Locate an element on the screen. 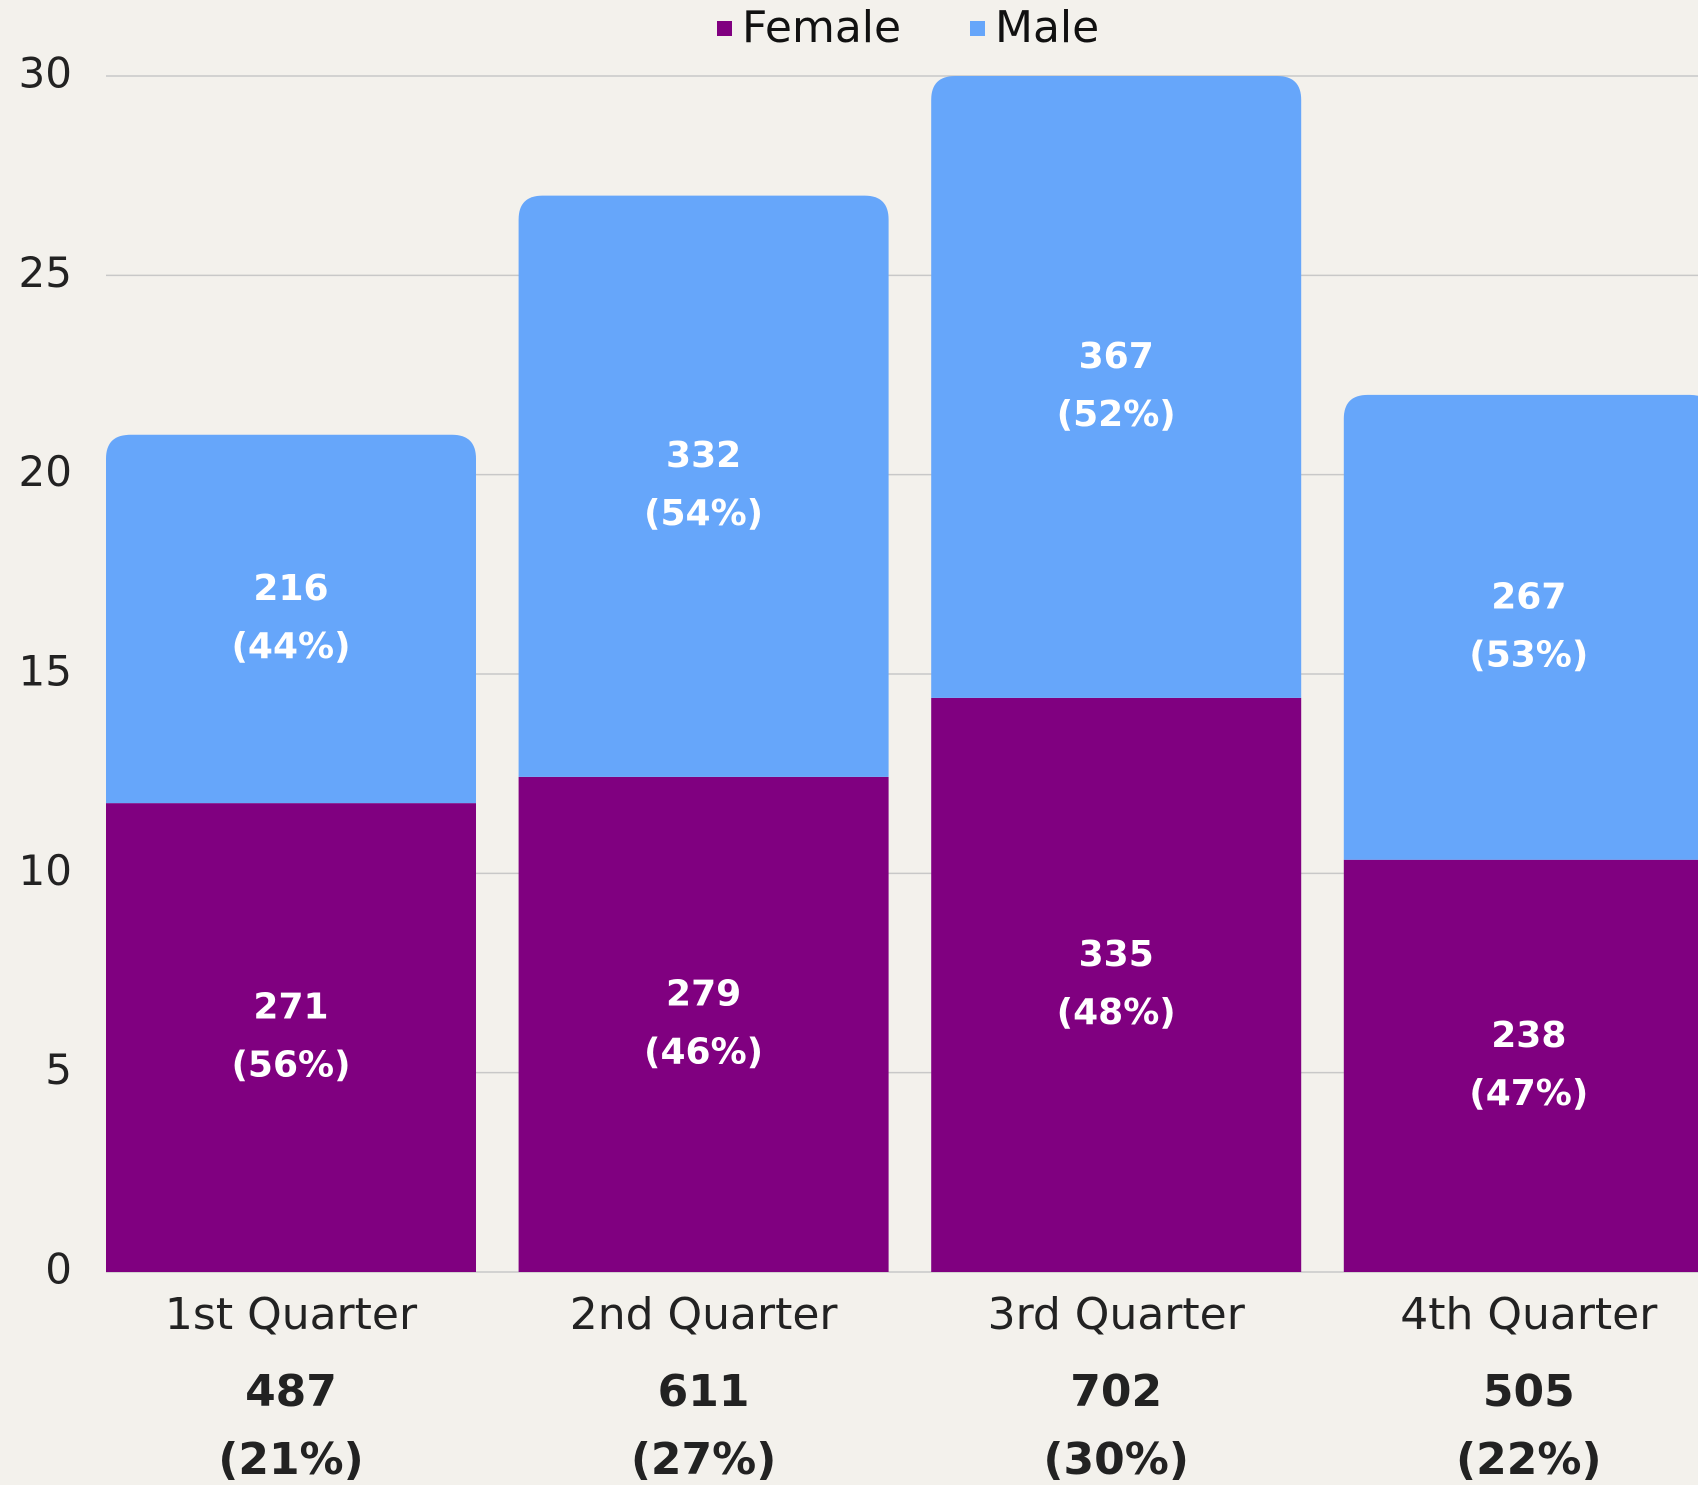  x-tick-label: 3rd Quarter is located at coordinates (1117, 1314).